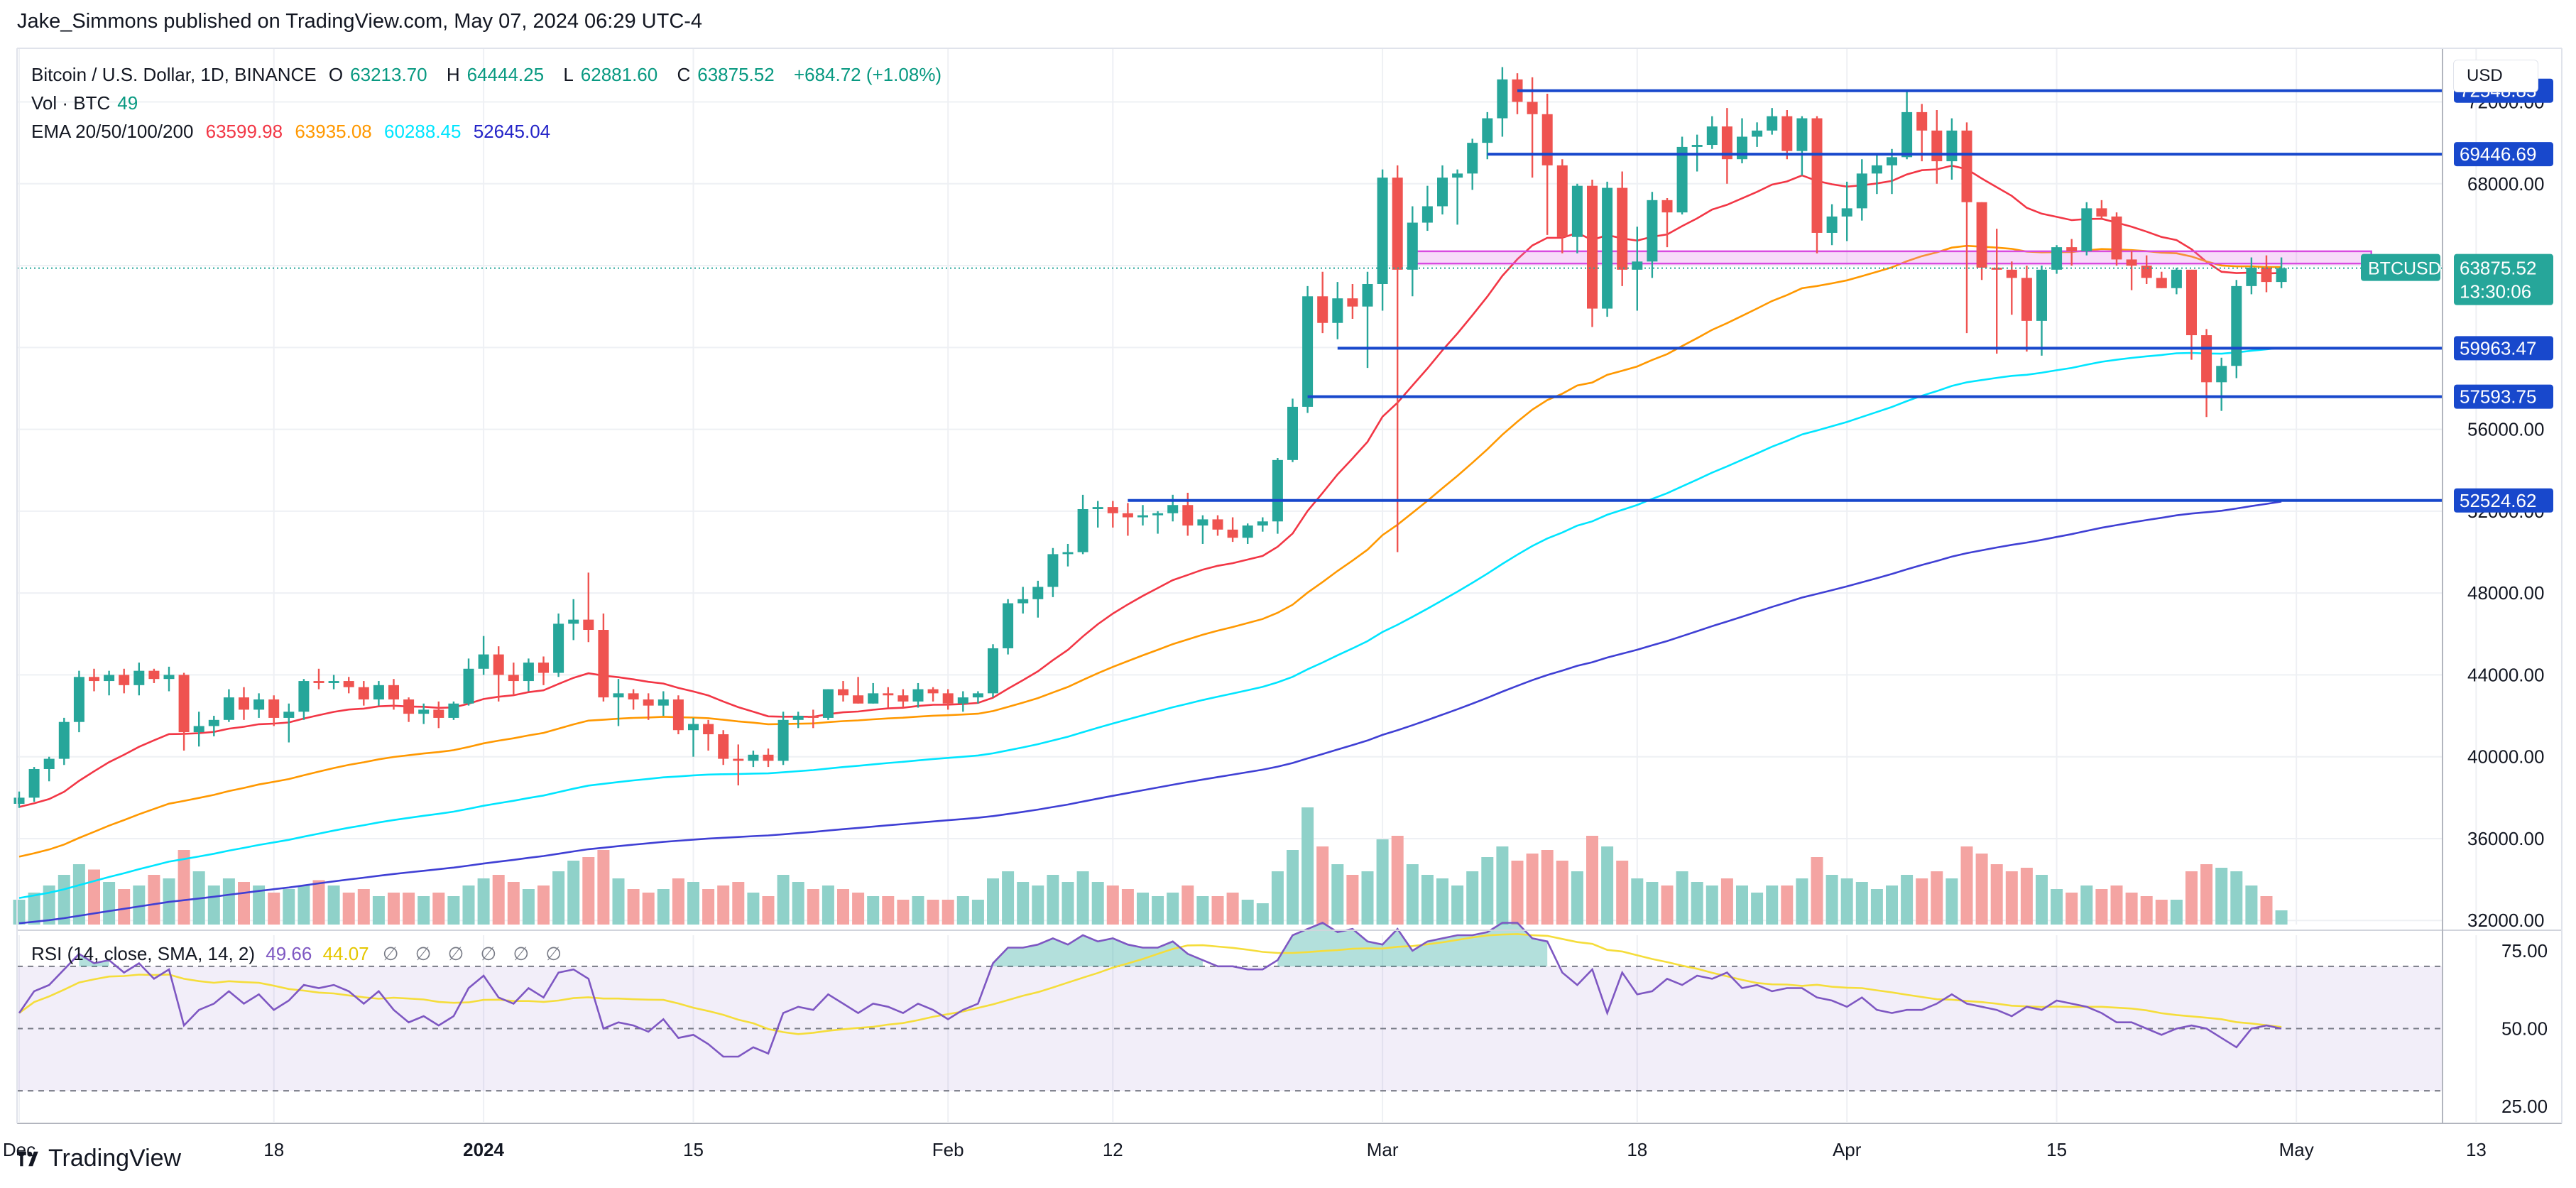 This screenshot has width=2576, height=1188. I want to click on x-tick-label: Apr, so click(1847, 1149).